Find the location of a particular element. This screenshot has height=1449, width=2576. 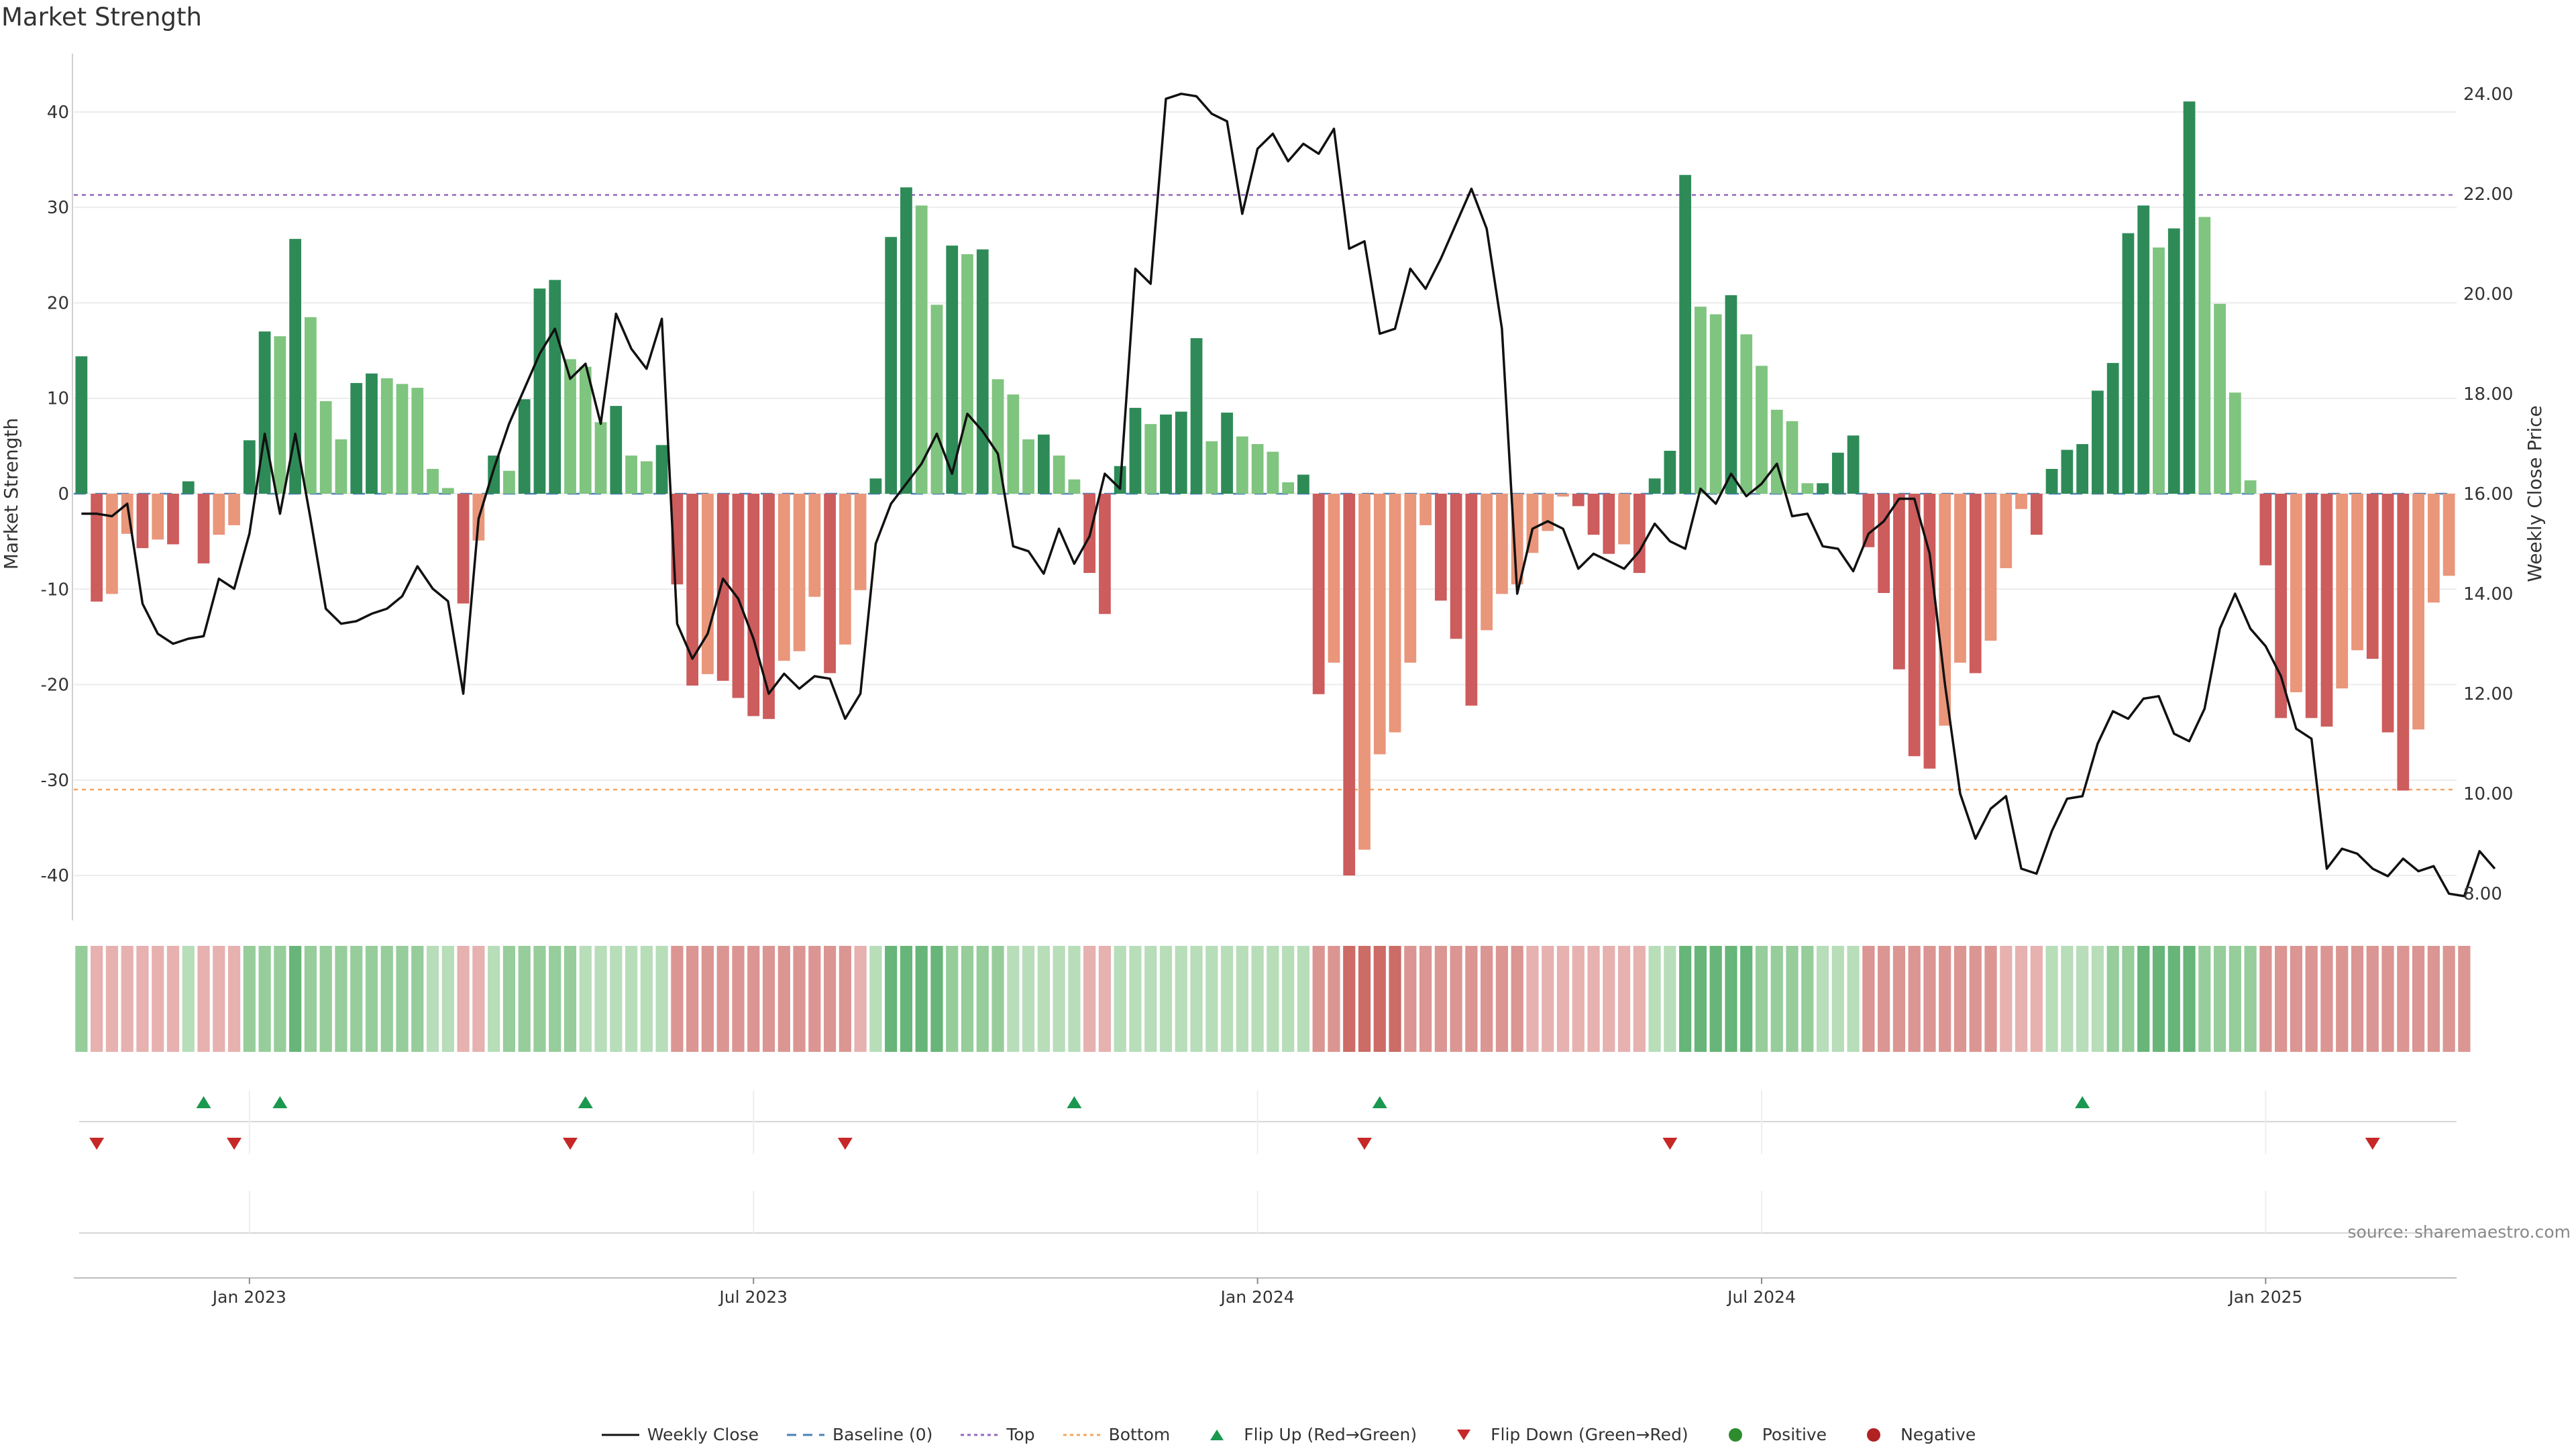

legend-label: Flip Down (Green→Red) is located at coordinates (1589, 1434).